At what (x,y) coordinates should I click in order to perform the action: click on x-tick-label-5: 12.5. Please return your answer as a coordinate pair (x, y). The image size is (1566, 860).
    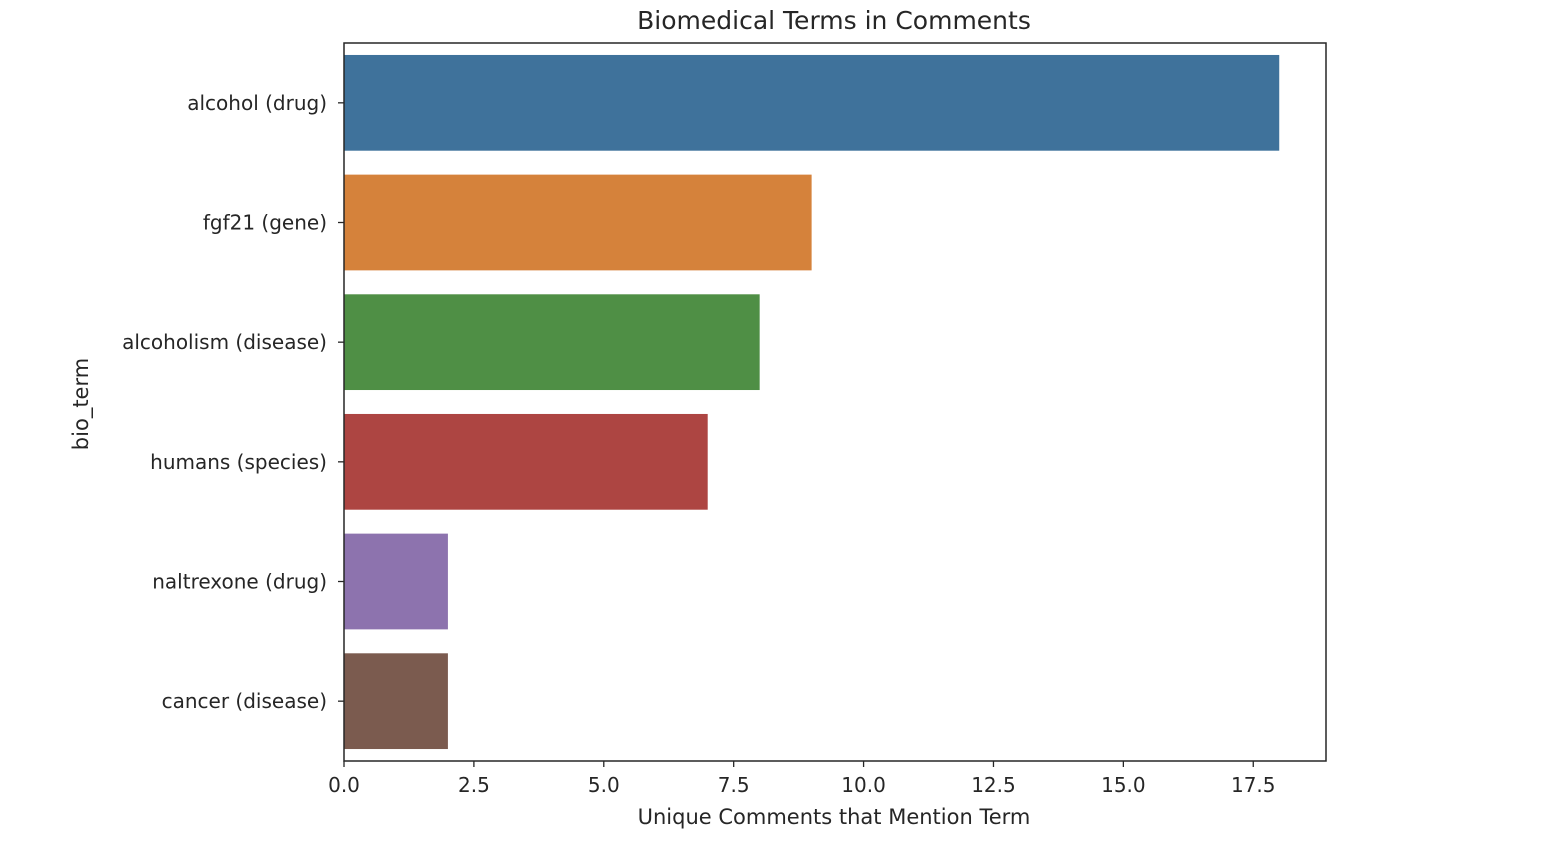
    Looking at the image, I should click on (993, 785).